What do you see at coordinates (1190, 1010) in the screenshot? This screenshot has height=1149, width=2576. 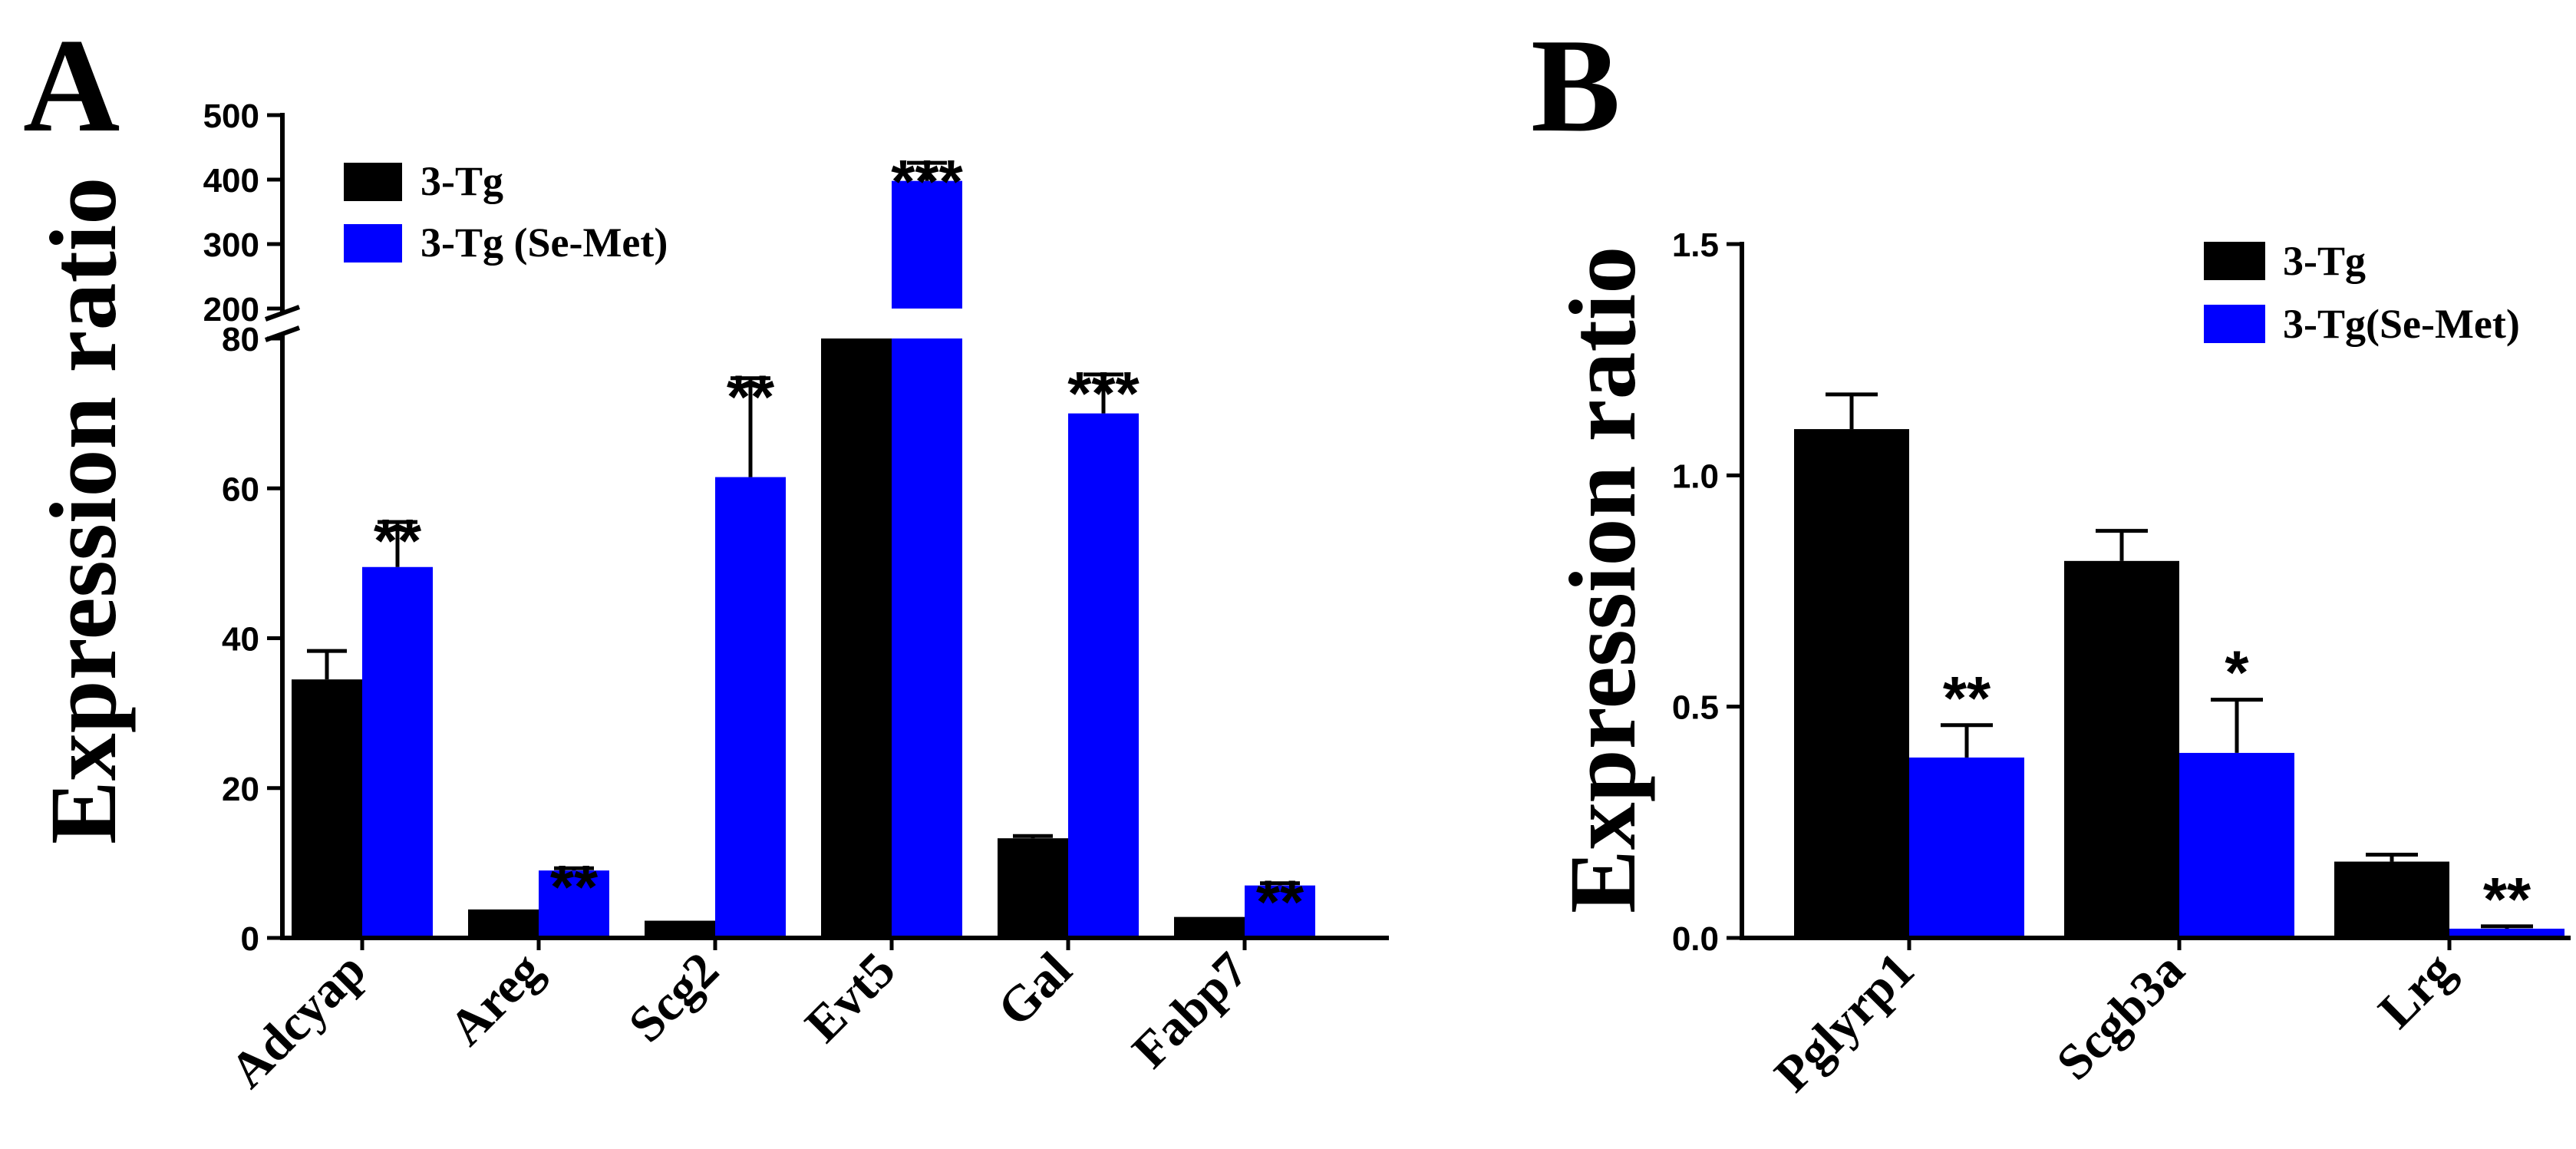 I see `x-tick-label-a-fabp7: Fabp7` at bounding box center [1190, 1010].